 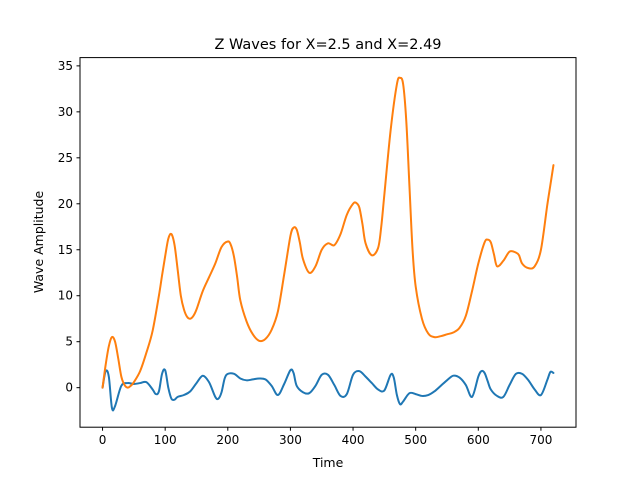 I want to click on y-tick-label: 30, so click(x=65, y=112).